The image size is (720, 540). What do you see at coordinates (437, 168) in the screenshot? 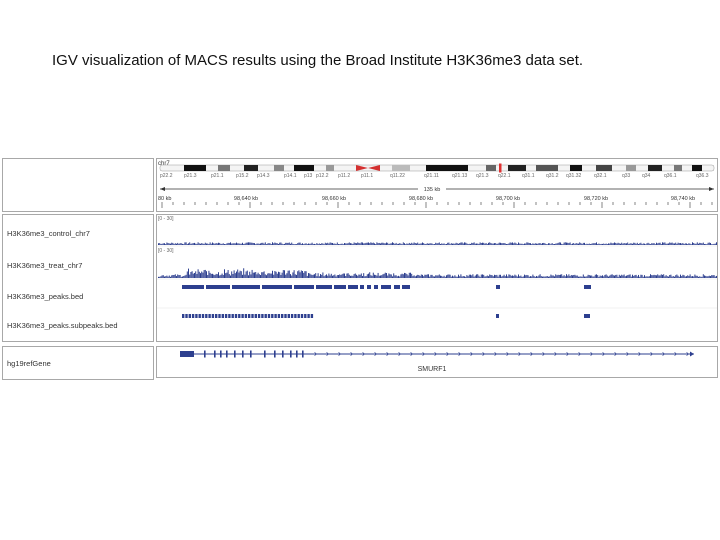
I see `chromosome-ideogram` at bounding box center [437, 168].